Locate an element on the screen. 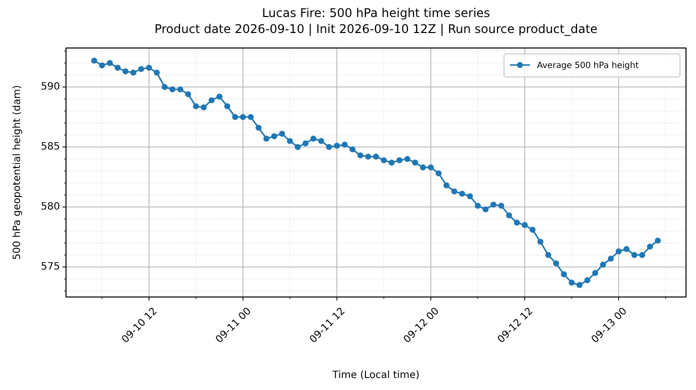  chart-title: Lucas Fire: 500 hPa height time series is located at coordinates (376, 13).